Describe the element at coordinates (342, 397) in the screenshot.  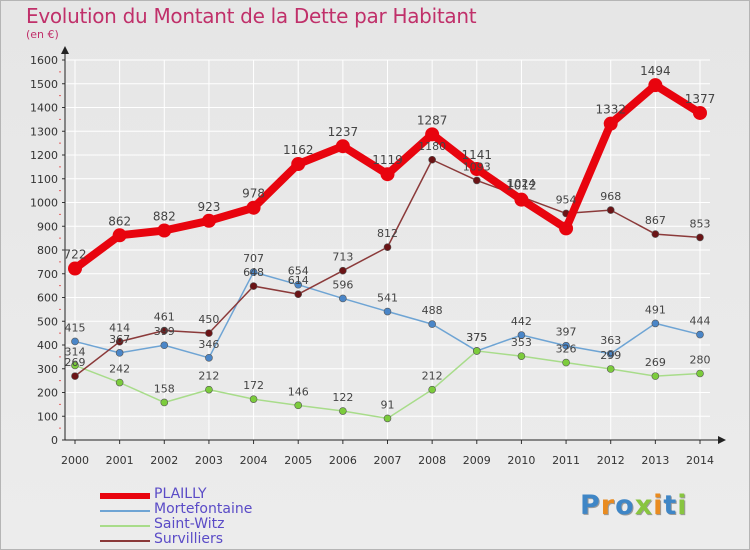
I see `data-label: 122` at that location.